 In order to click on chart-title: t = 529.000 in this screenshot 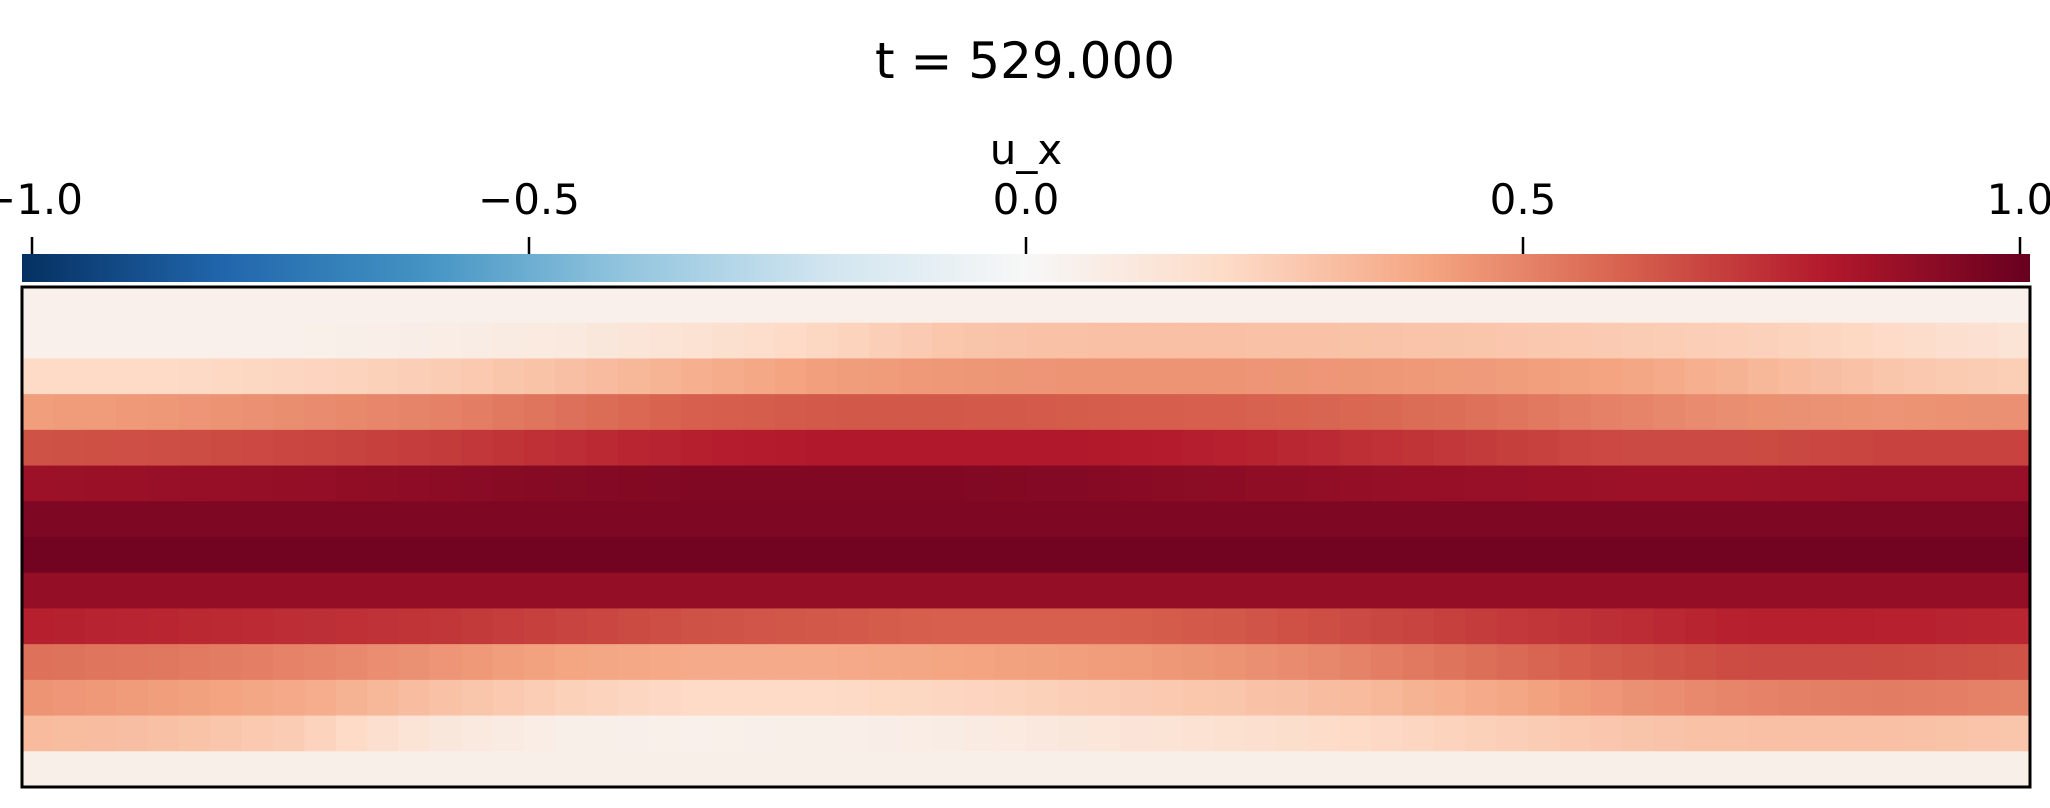, I will do `click(1025, 61)`.